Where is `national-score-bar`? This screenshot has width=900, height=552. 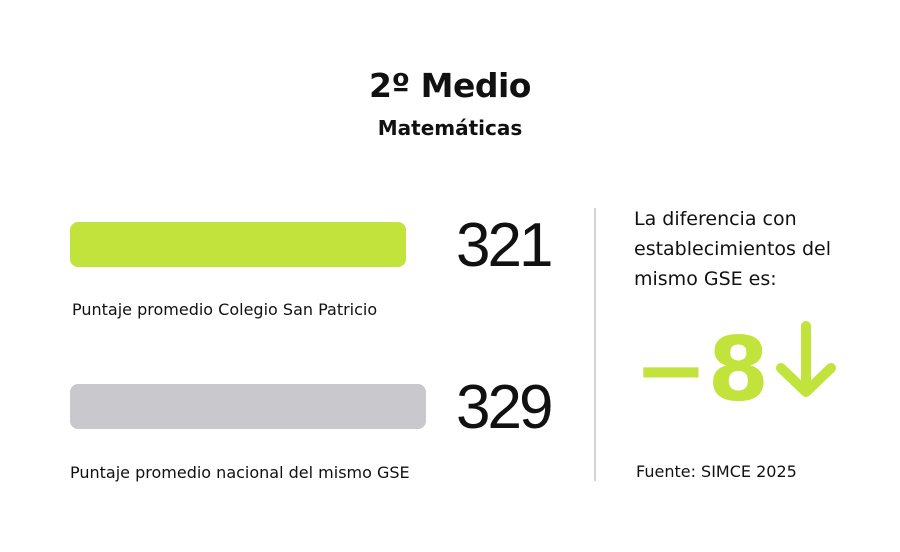 national-score-bar is located at coordinates (248, 406).